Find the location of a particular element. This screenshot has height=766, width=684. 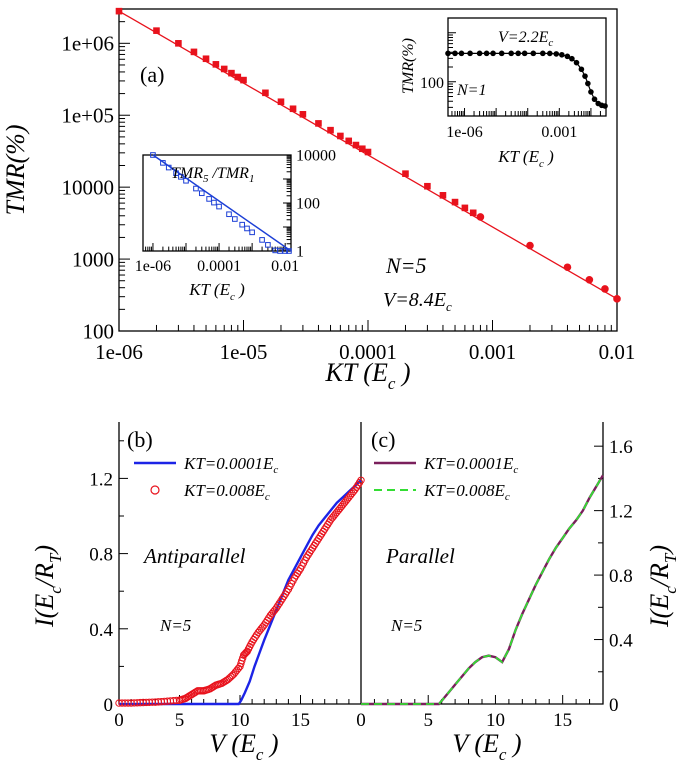

inset-tmr-ratio-x-axis-close: ) is located at coordinates (240, 289).